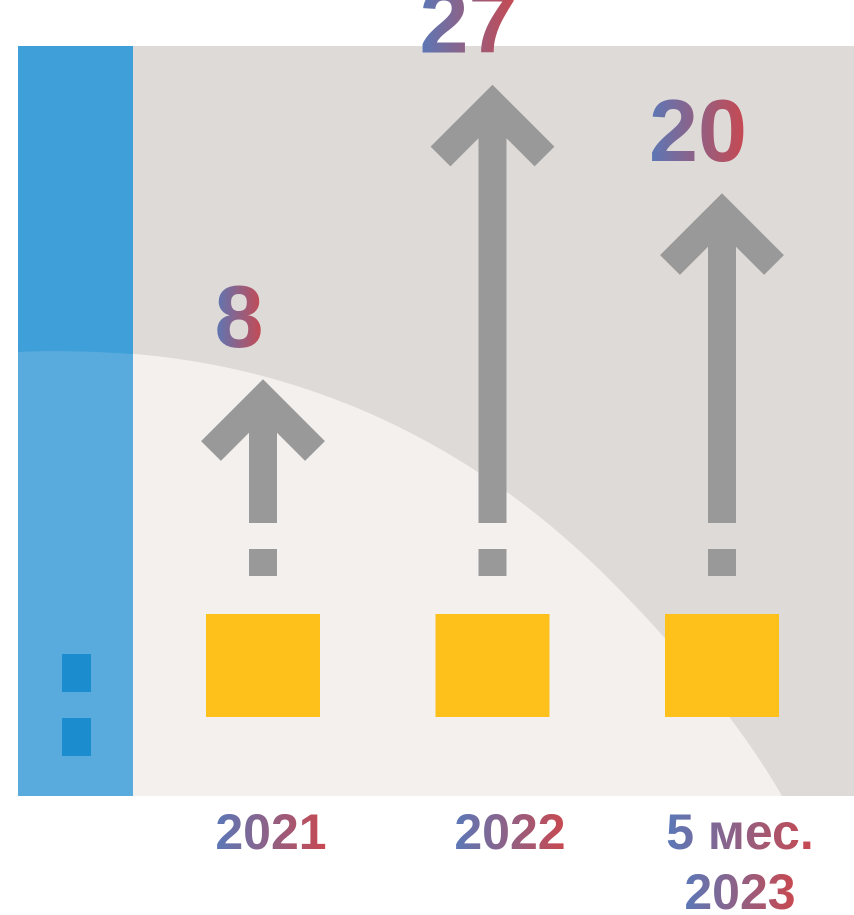 This screenshot has width=854, height=915. Describe the element at coordinates (469, 36) in the screenshot. I see `data-label: 27` at that location.